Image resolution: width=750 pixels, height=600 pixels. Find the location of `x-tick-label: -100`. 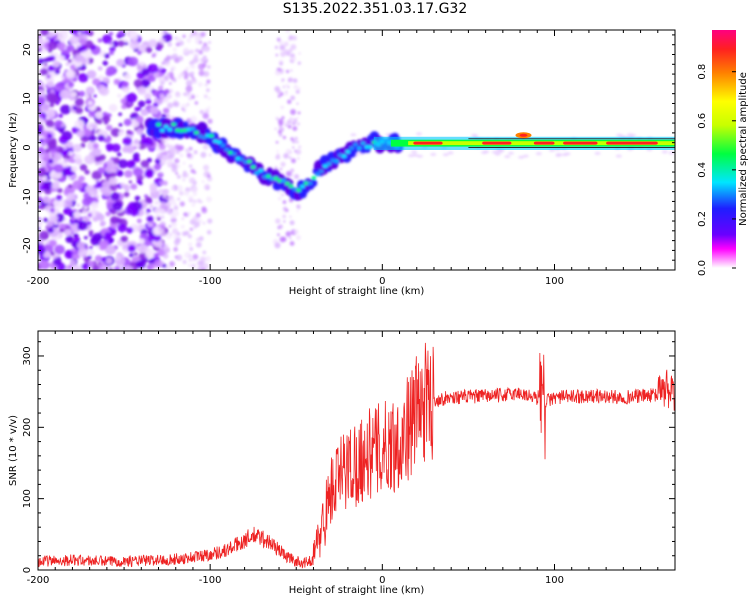

x-tick-label: -100 is located at coordinates (210, 281).